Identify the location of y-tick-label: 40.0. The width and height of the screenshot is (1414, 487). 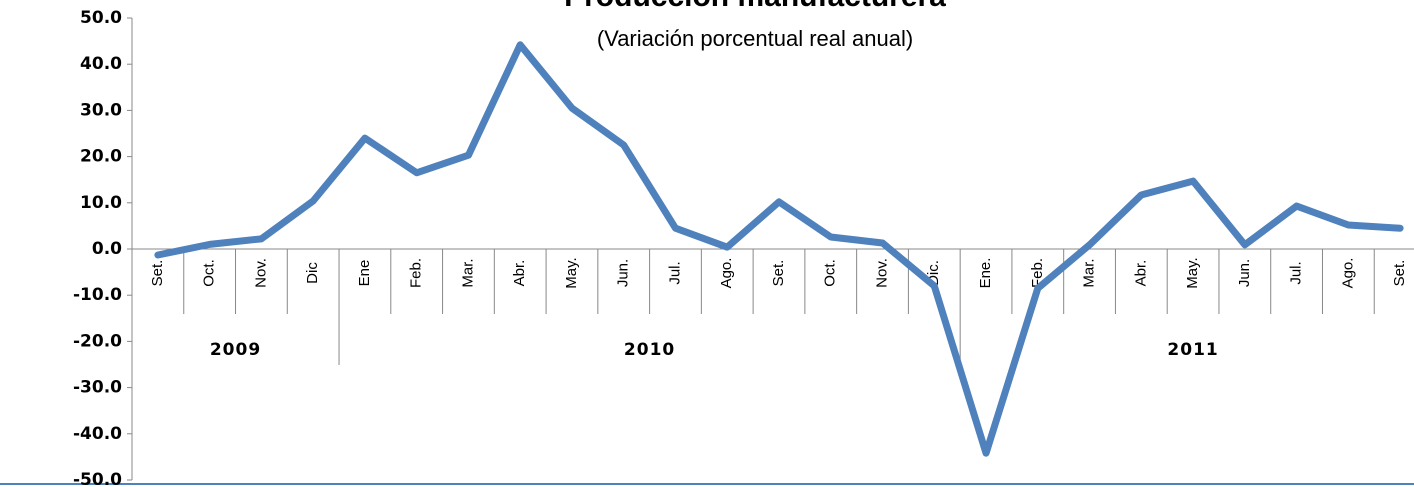
(101, 64).